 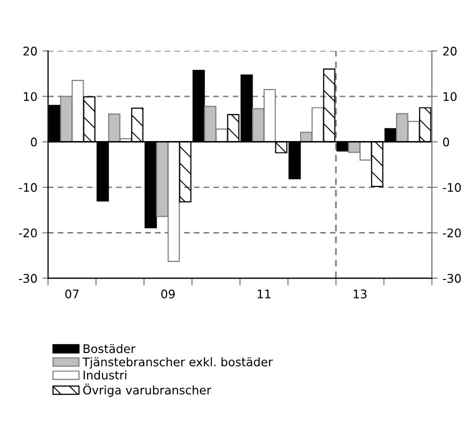 I want to click on y2-tick-label: 10, so click(x=450, y=97).